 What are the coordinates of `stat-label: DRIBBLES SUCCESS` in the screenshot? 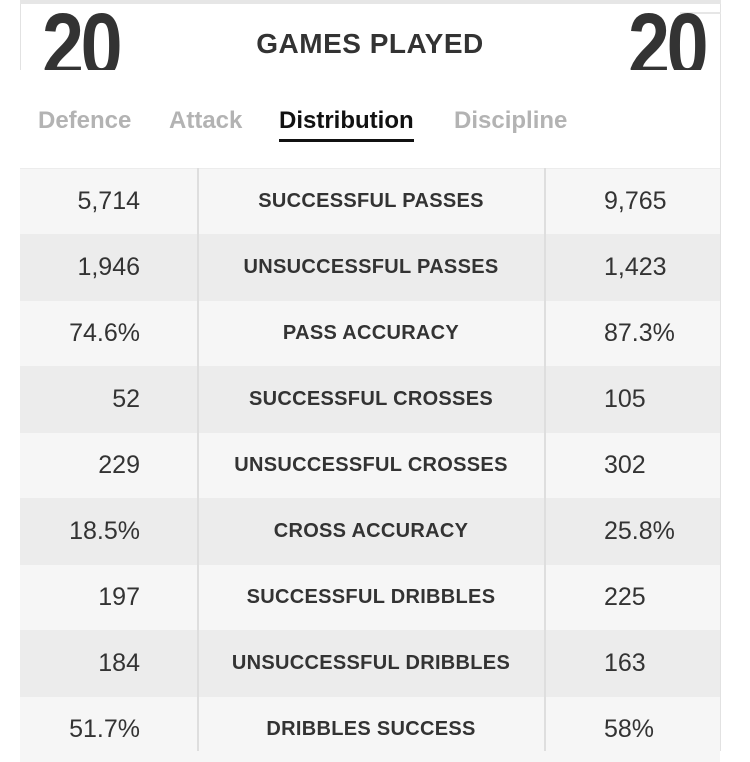 It's located at (371, 729).